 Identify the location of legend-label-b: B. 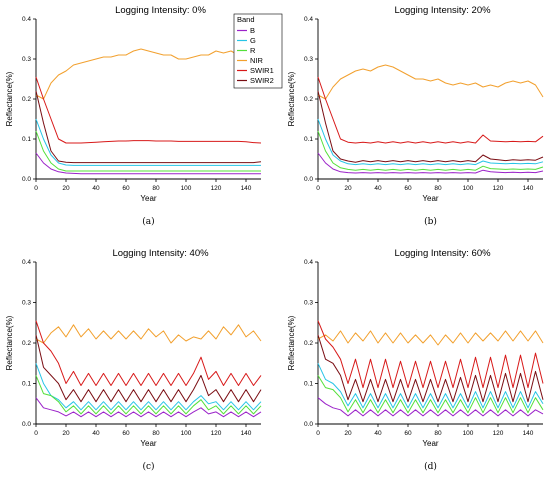
(252, 30).